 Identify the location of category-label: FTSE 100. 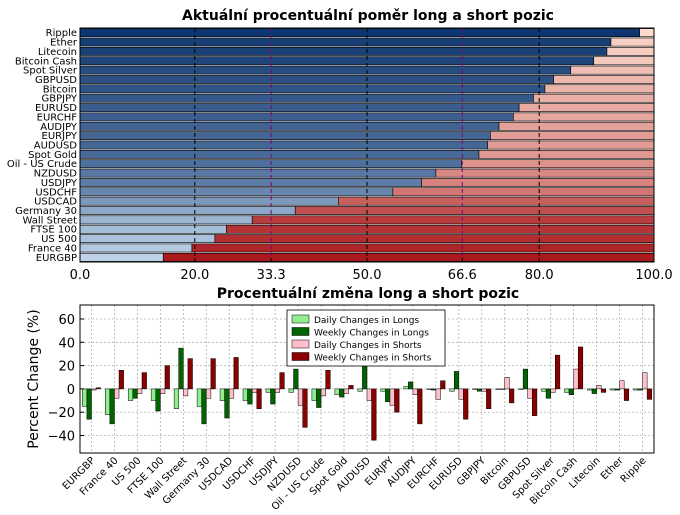
(53, 230).